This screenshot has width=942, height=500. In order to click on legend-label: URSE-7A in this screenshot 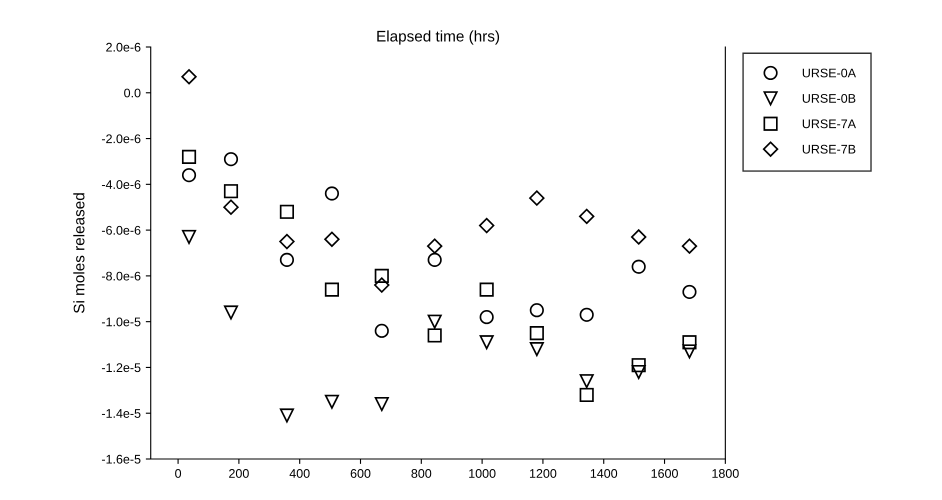, I will do `click(829, 123)`.